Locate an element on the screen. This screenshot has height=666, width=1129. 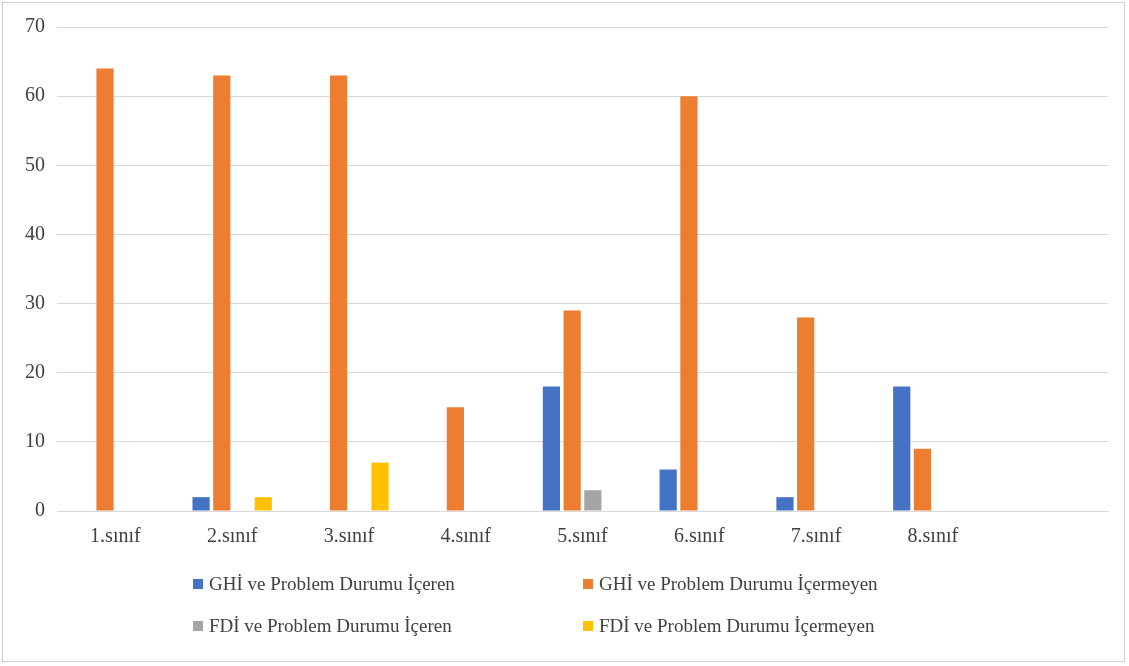
x-tick-label: 5.sınıf is located at coordinates (583, 535).